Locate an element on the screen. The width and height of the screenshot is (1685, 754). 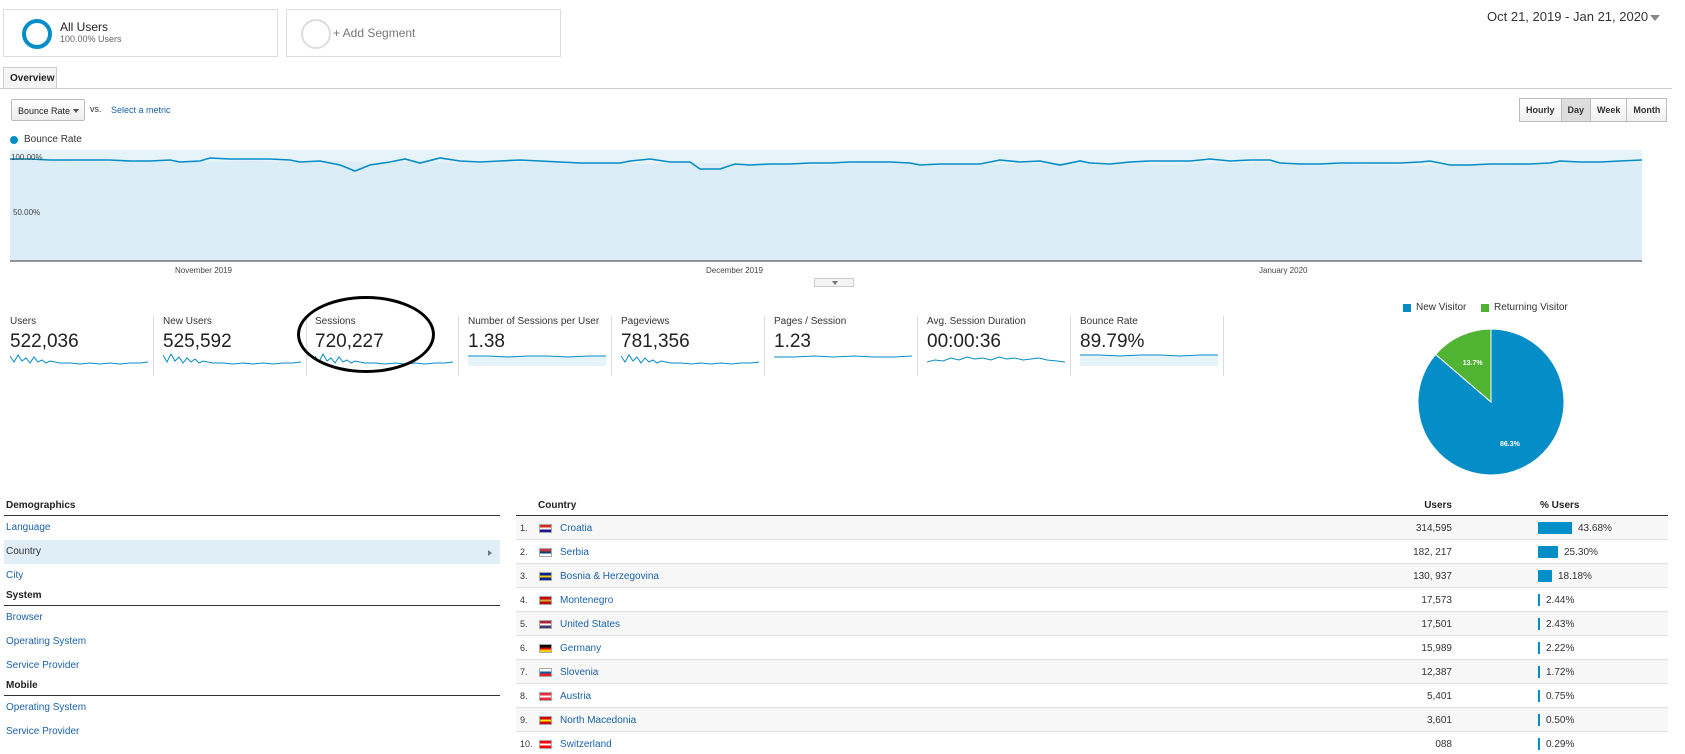
metric-tile-pages-per-session: Pages / Session 1.23 is located at coordinates (850, 346).